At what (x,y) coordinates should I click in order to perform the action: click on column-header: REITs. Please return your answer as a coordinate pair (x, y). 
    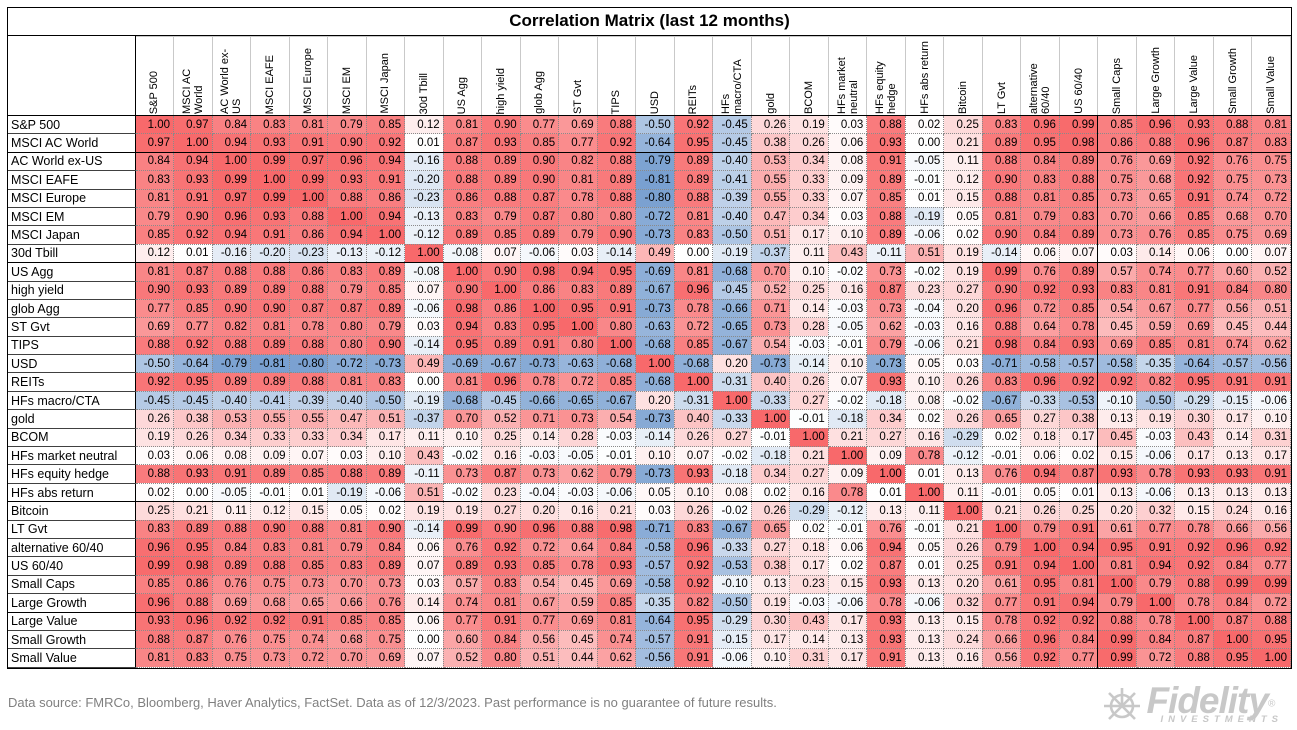
    Looking at the image, I should click on (693, 76).